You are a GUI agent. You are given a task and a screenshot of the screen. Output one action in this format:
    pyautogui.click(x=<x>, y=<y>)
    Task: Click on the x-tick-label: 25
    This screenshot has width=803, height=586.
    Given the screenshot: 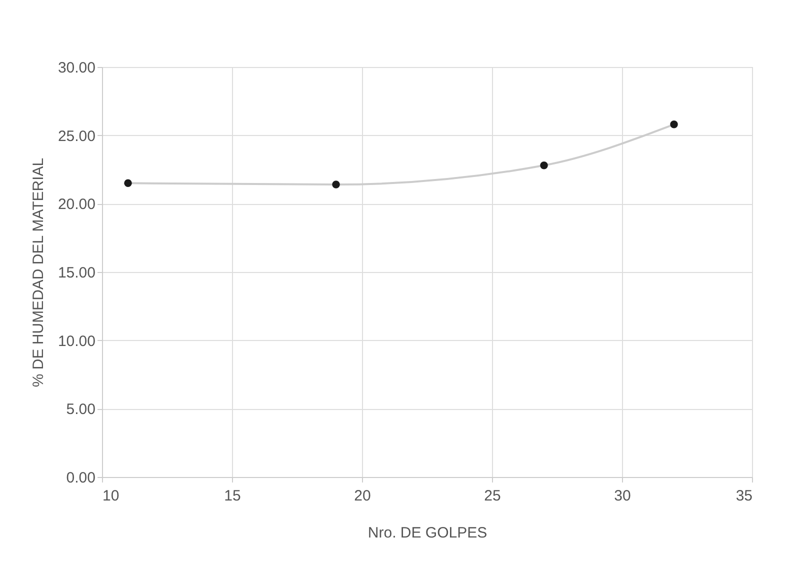 What is the action you would take?
    pyautogui.click(x=492, y=496)
    